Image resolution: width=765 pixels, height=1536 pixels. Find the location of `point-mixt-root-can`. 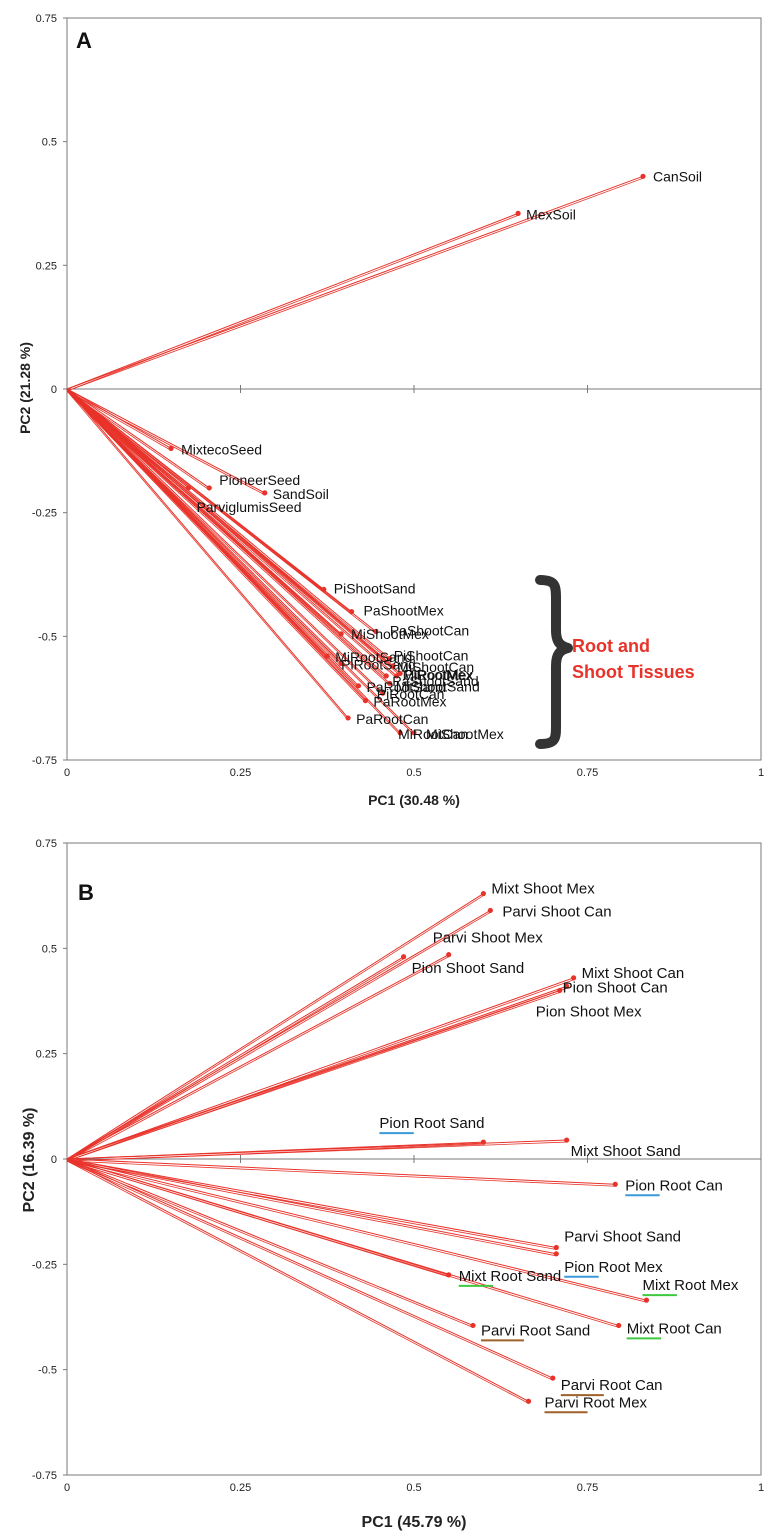

point-mixt-root-can is located at coordinates (619, 1325).